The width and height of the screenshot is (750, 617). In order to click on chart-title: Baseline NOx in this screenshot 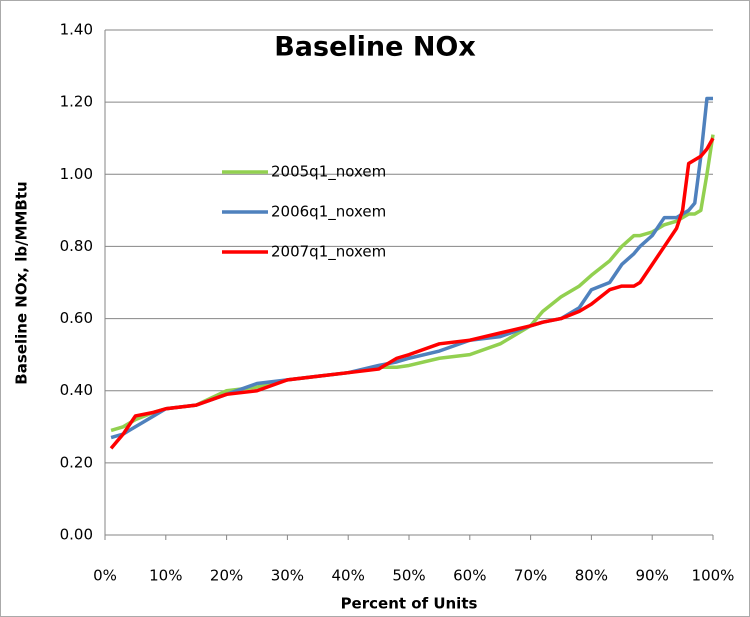, I will do `click(375, 47)`.